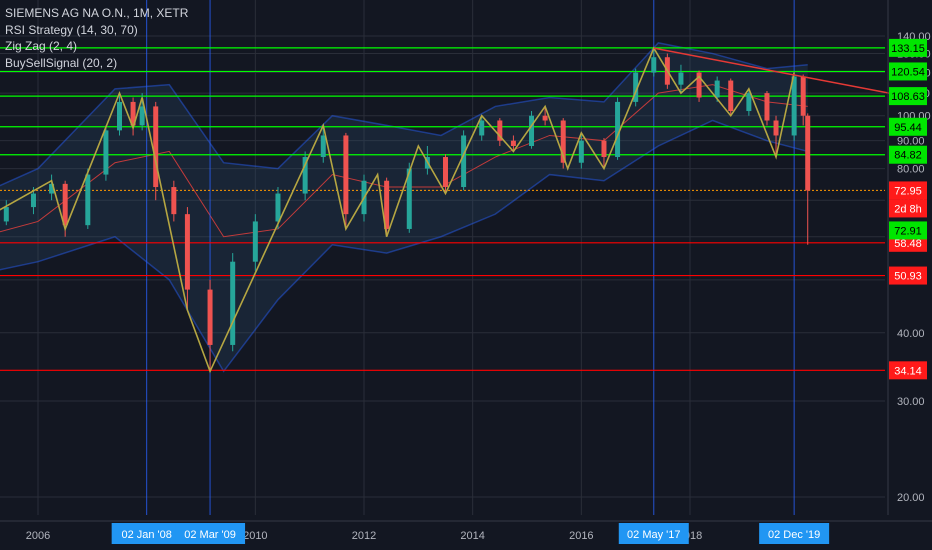 Image resolution: width=932 pixels, height=550 pixels. I want to click on x-tick-label: 2012, so click(364, 536).